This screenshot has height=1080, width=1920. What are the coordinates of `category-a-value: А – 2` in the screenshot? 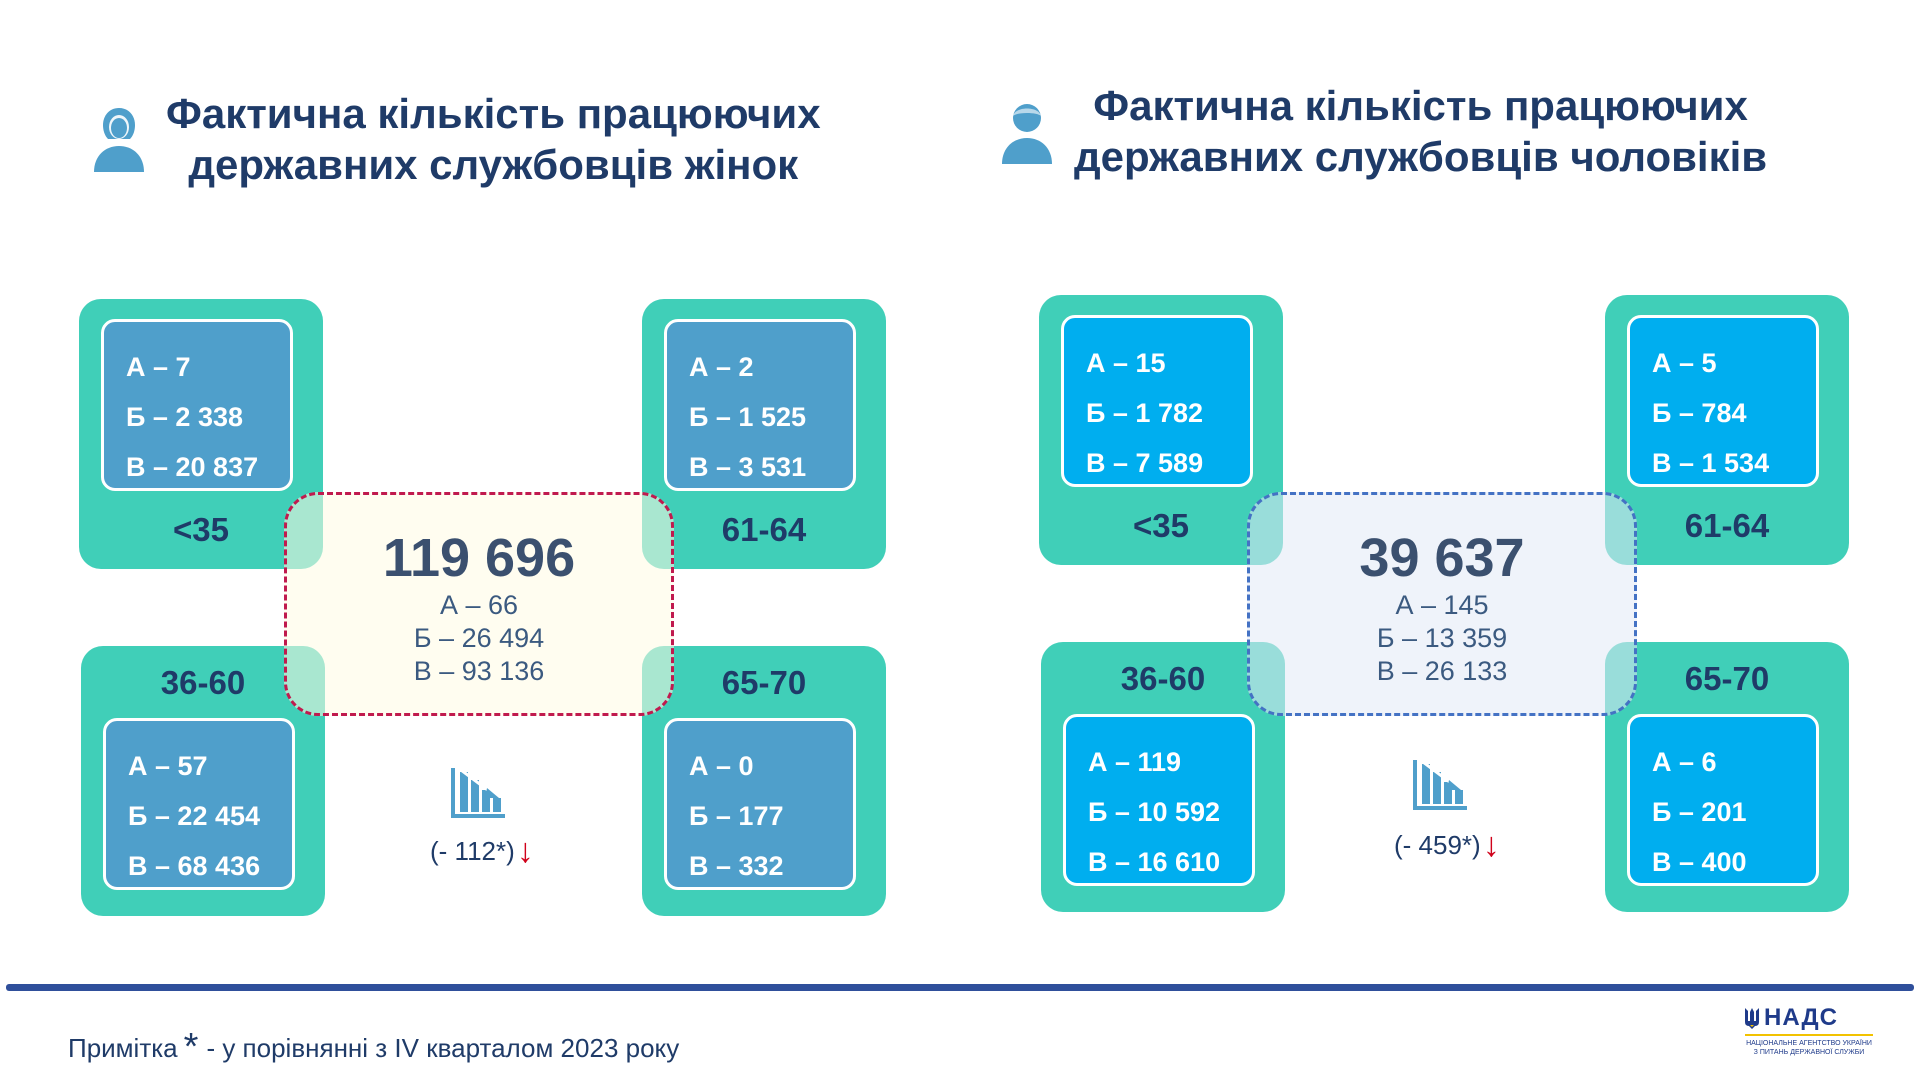 It's located at (721, 367).